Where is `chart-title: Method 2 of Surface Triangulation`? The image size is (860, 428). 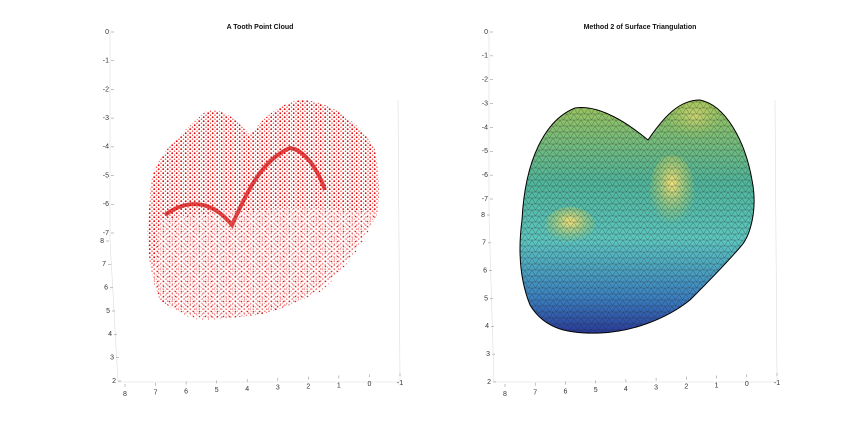 chart-title: Method 2 of Surface Triangulation is located at coordinates (640, 27).